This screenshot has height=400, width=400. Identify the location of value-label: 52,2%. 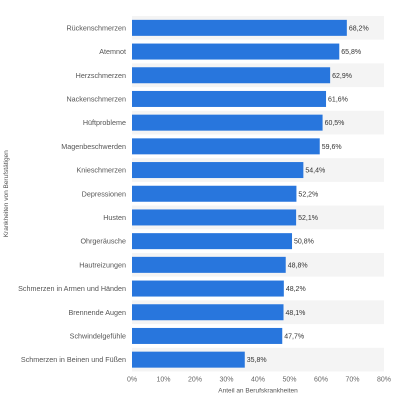
(308, 194).